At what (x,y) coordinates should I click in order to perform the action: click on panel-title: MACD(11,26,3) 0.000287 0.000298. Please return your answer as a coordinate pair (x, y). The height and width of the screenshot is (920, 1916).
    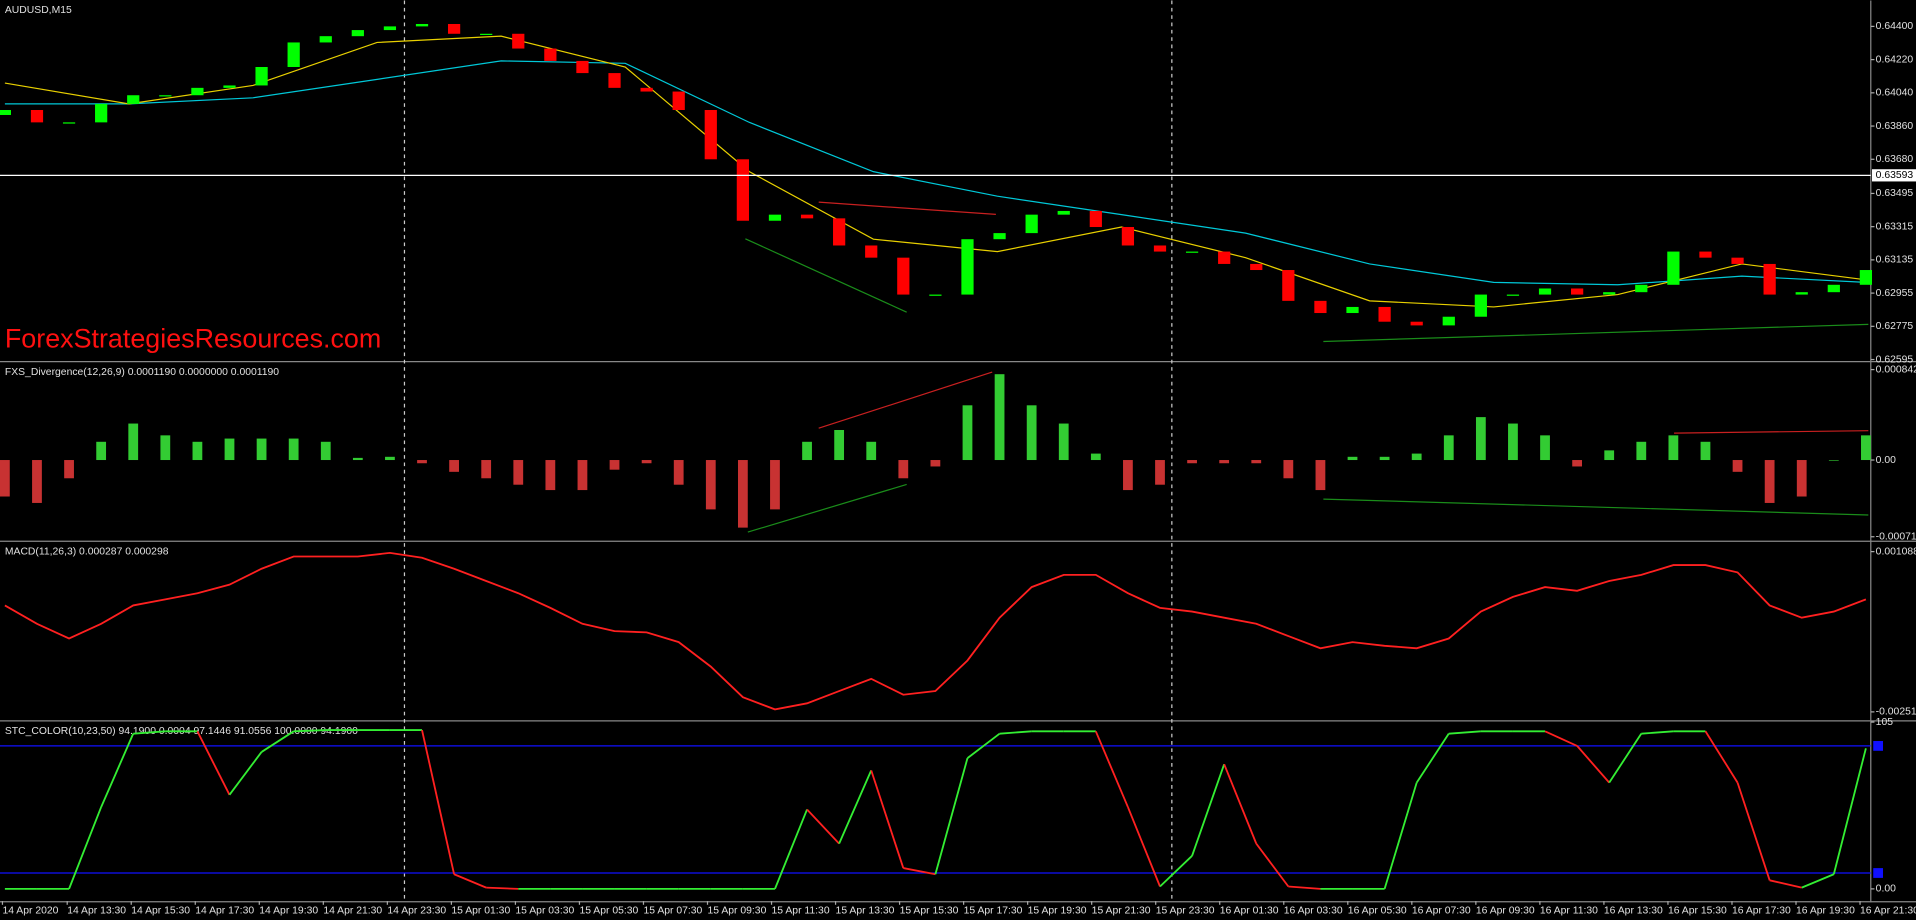
    Looking at the image, I should click on (87, 551).